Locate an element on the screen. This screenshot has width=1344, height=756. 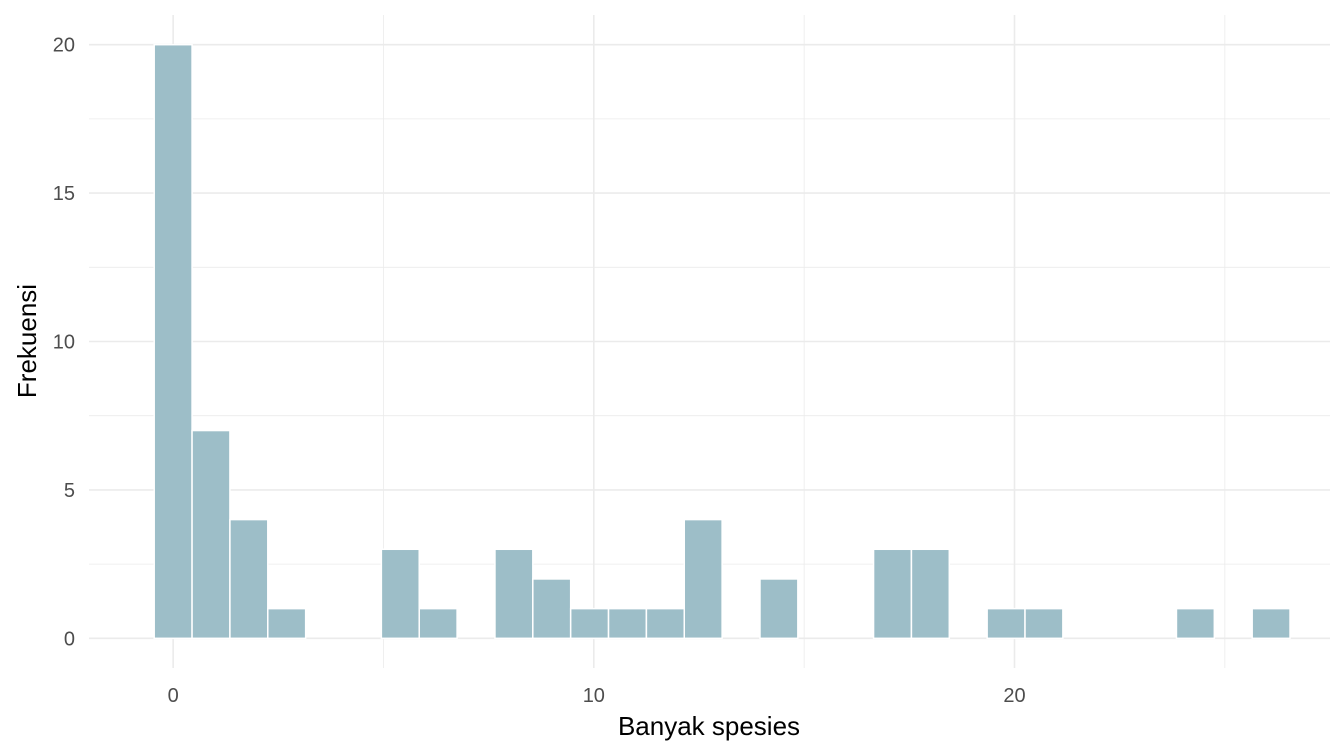
y-tick-label: 5 is located at coordinates (69, 491).